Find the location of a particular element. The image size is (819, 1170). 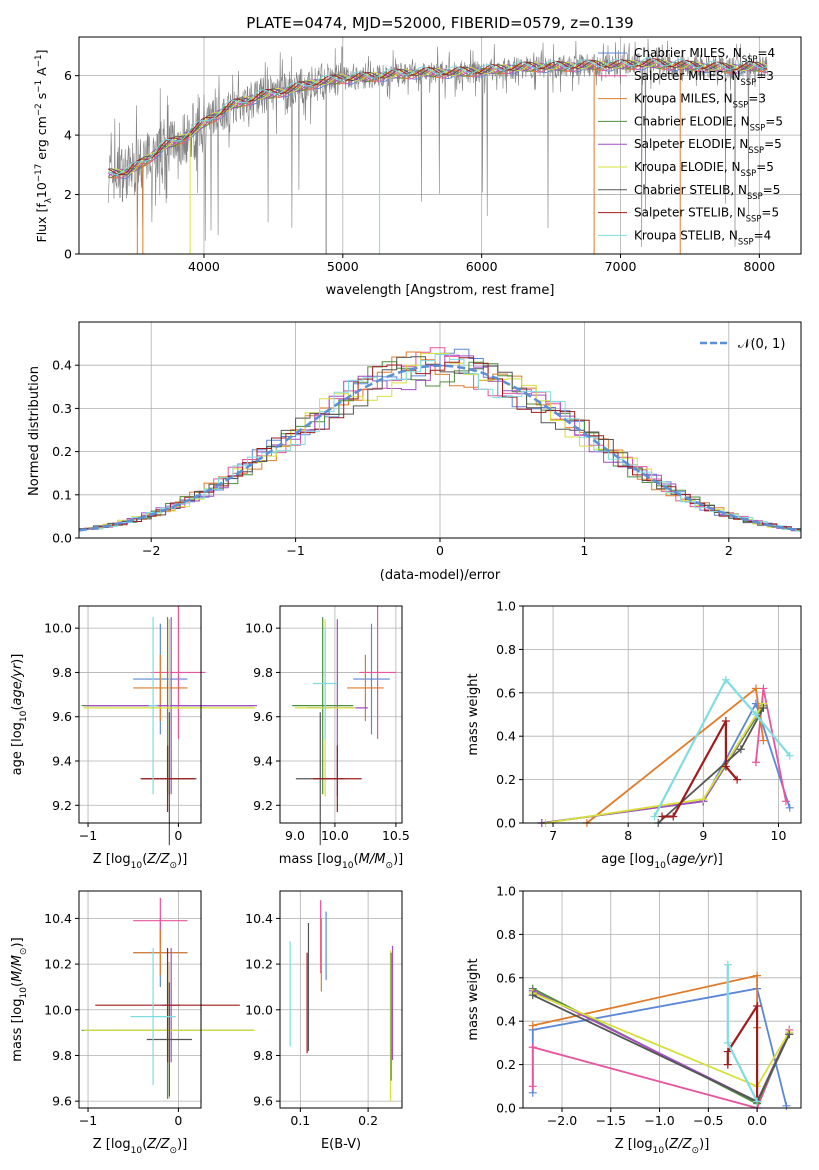

x-axis-label: wavelength [Angstrom, rest frame] is located at coordinates (440, 290).